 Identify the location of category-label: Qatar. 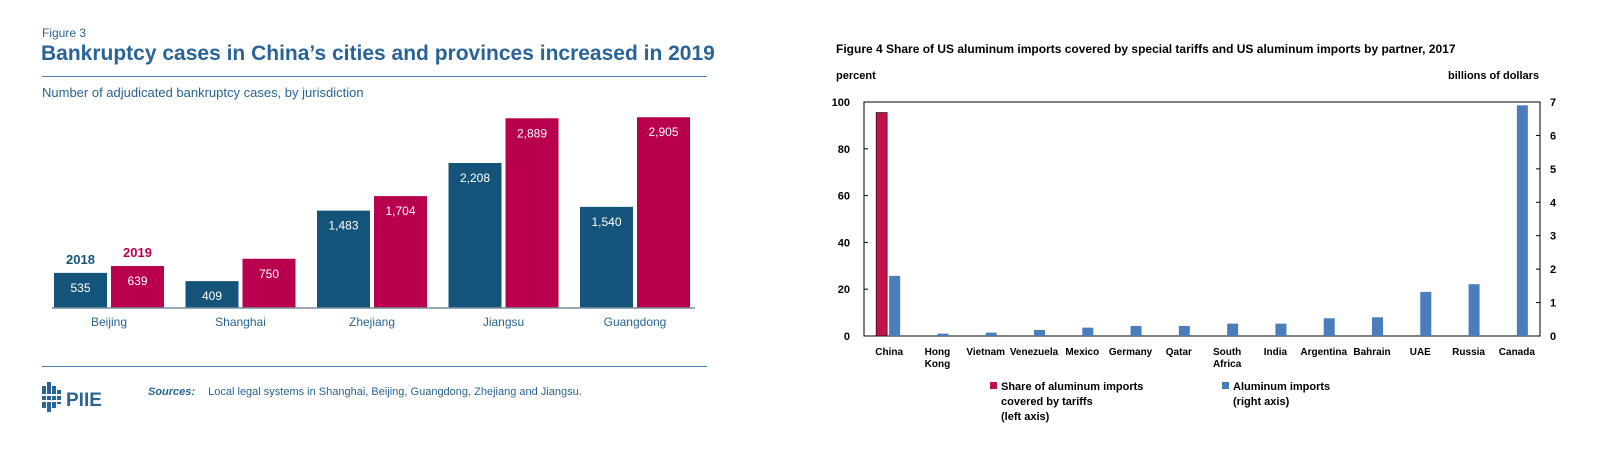
(1179, 352).